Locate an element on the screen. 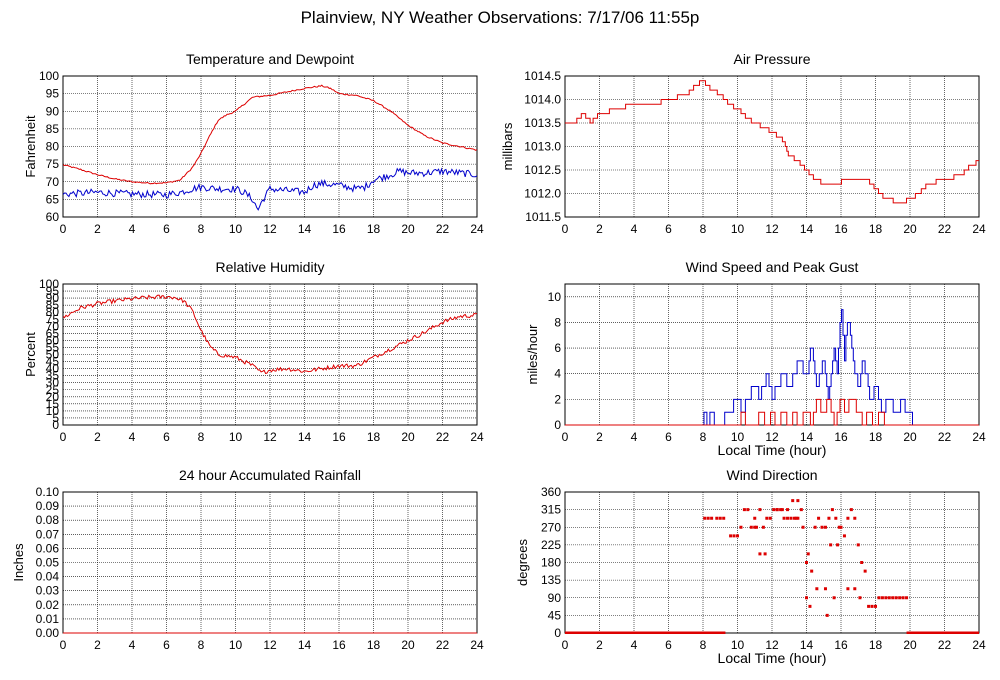 The height and width of the screenshot is (680, 1000). y-tick-label: 30 is located at coordinates (53, 383).